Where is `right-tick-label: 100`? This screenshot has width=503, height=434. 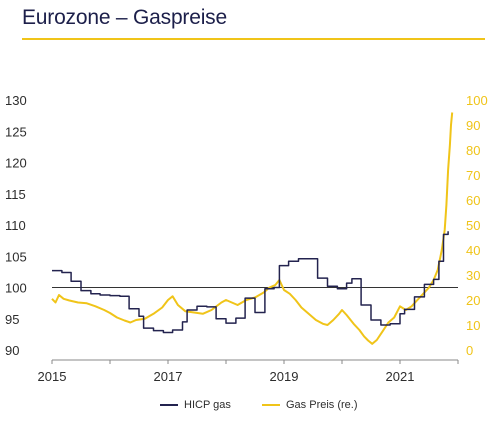
right-tick-label: 100 is located at coordinates (477, 100).